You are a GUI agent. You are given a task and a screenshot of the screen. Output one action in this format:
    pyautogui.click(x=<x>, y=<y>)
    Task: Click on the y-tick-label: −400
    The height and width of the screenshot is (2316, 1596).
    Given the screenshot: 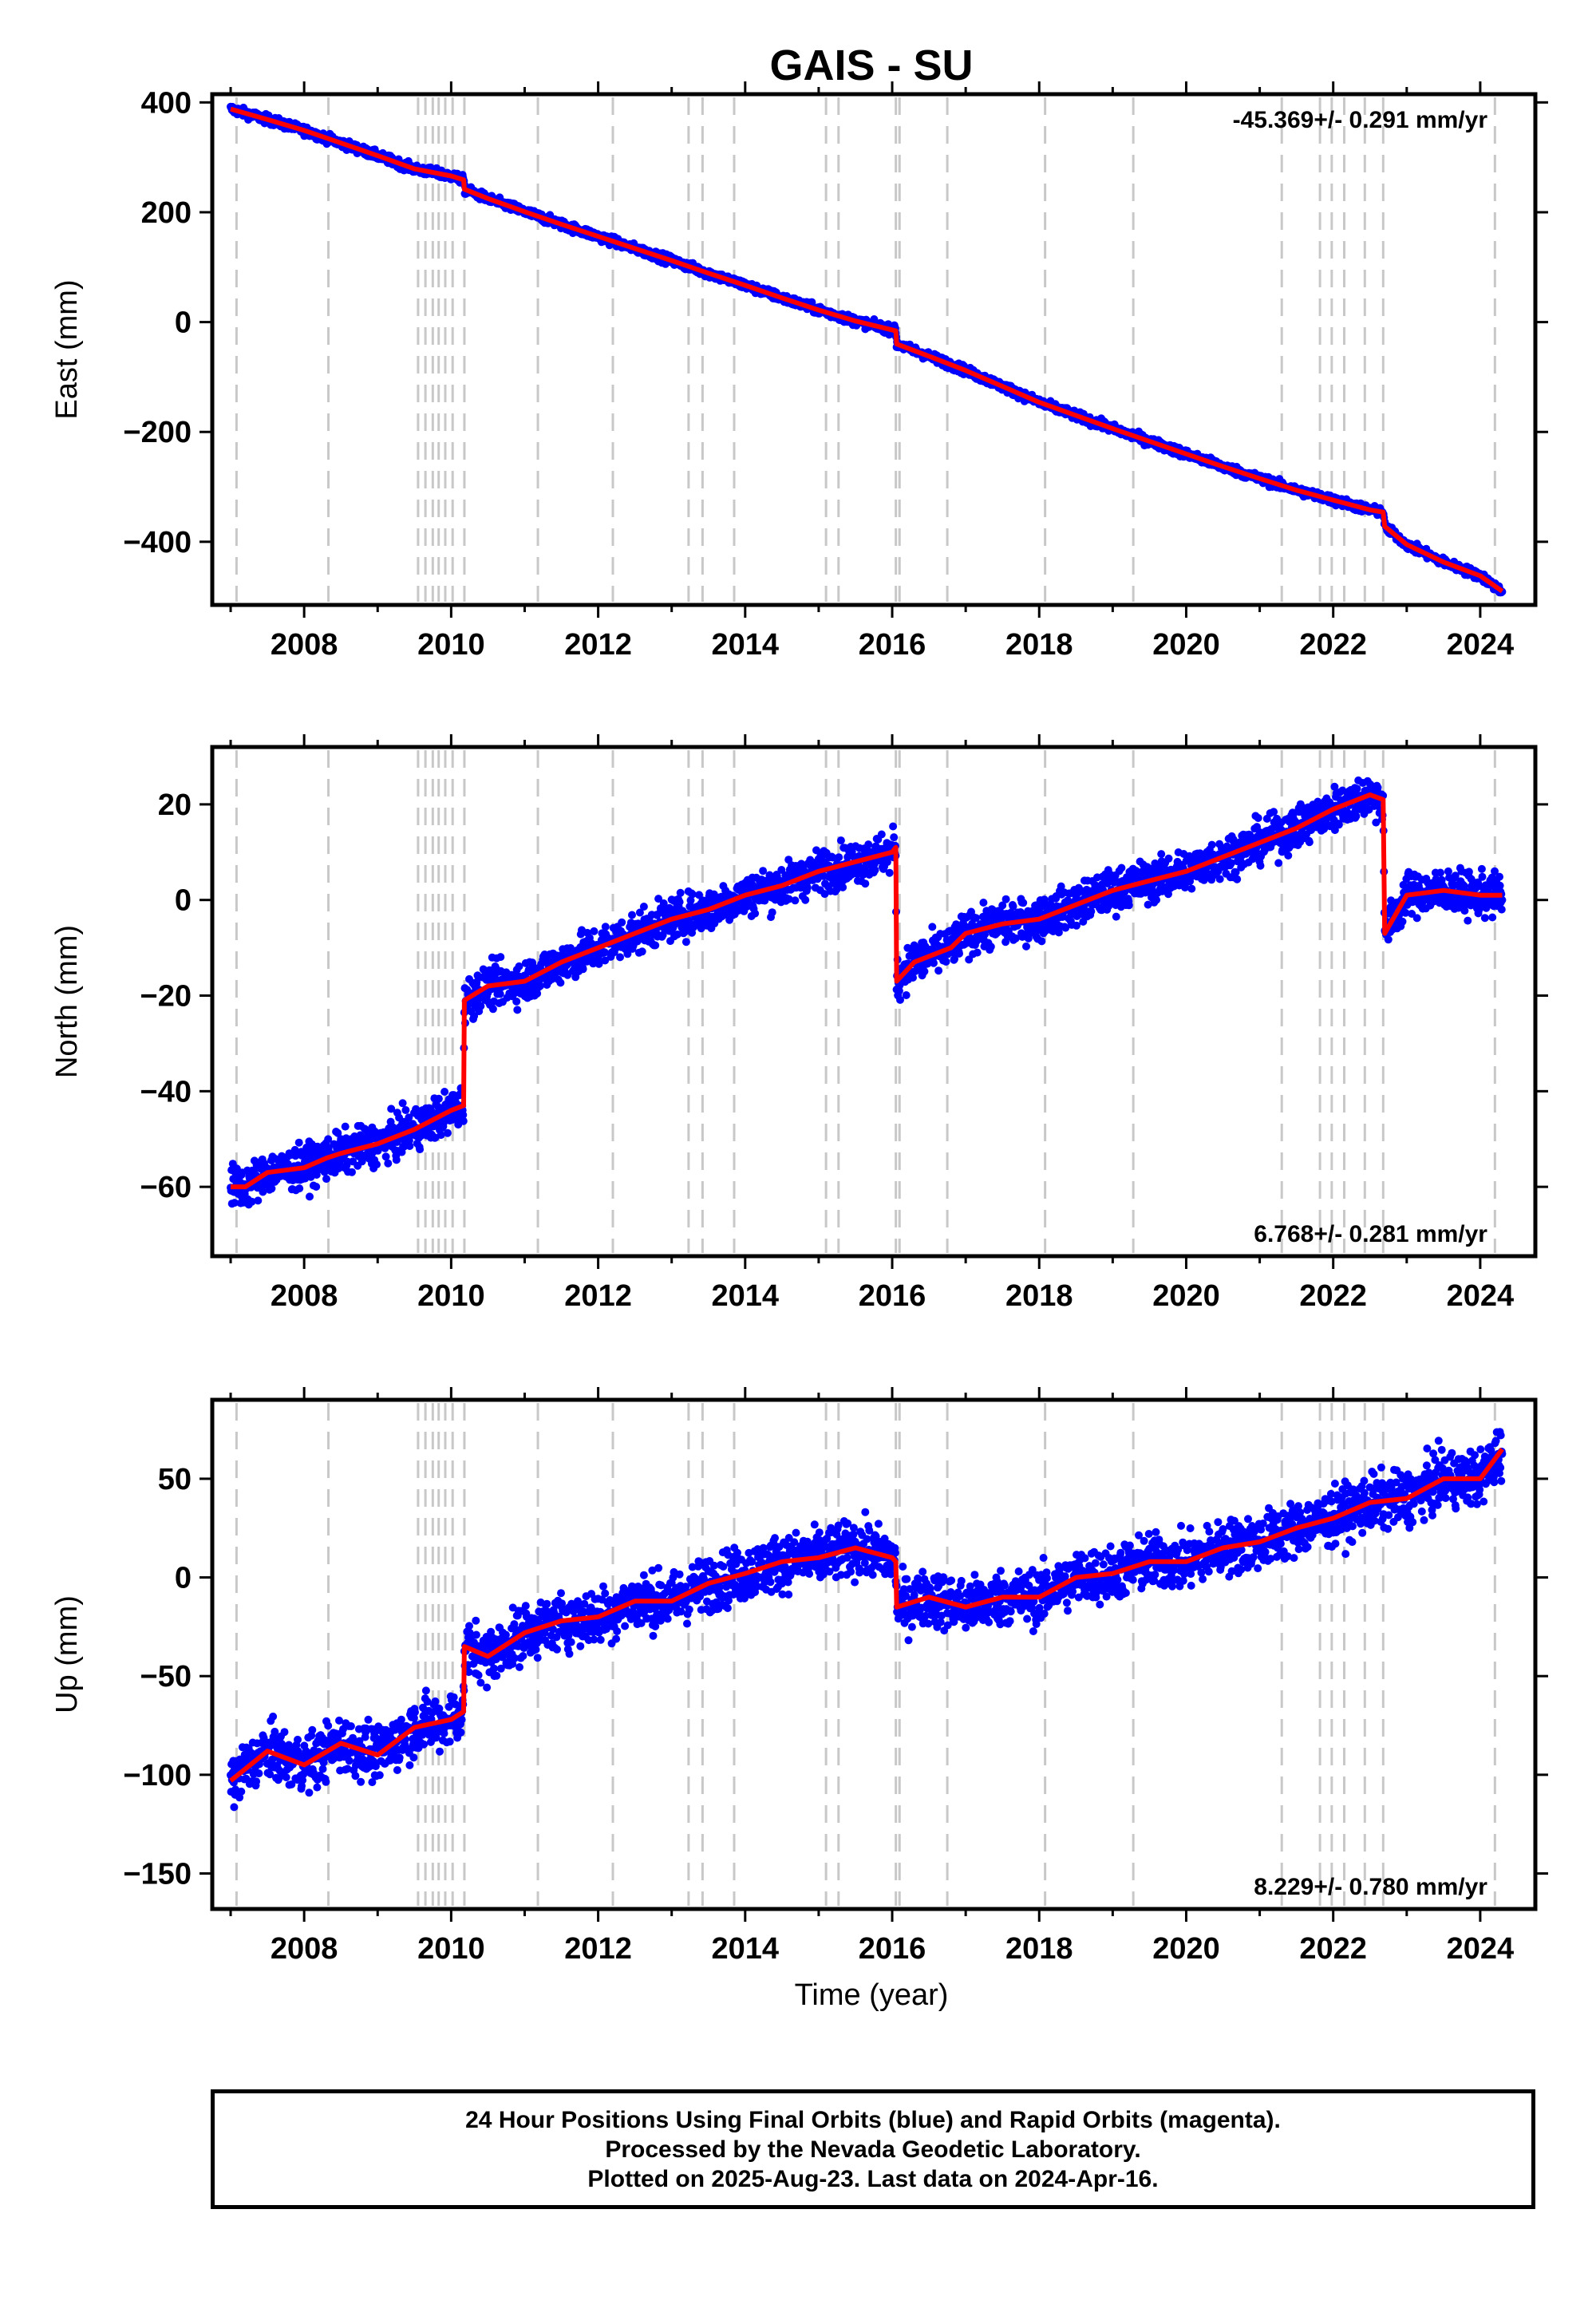 What is the action you would take?
    pyautogui.click(x=157, y=542)
    